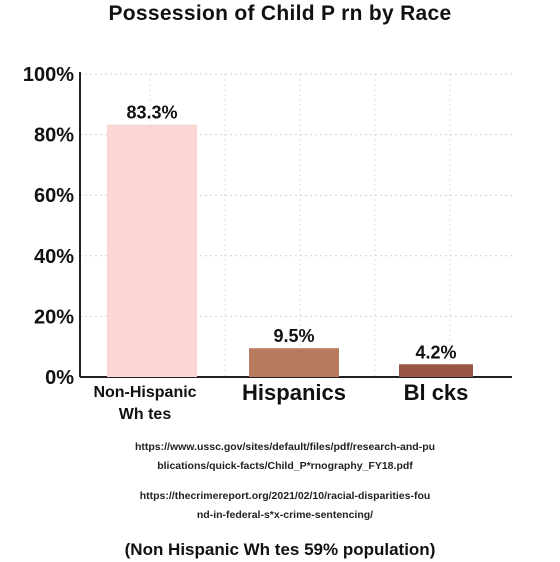 The image size is (560, 562). Describe the element at coordinates (280, 549) in the screenshot. I see `population-footnote: (Non Hispanic Wh tes 59% population)` at that location.